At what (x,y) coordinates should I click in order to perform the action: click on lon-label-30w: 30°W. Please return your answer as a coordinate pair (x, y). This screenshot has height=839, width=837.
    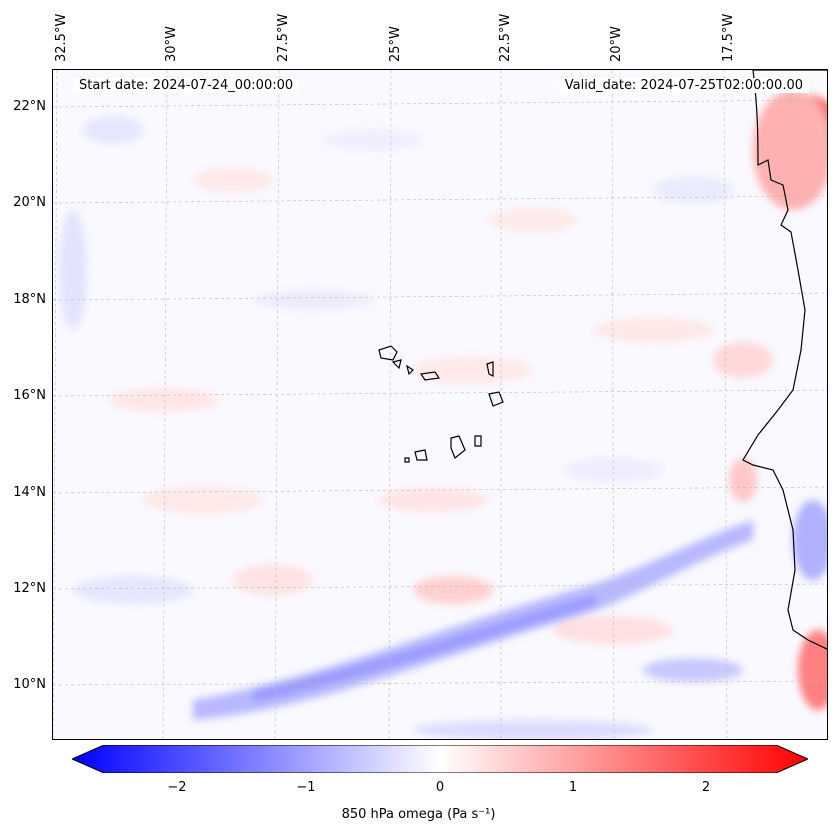
    Looking at the image, I should click on (171, 44).